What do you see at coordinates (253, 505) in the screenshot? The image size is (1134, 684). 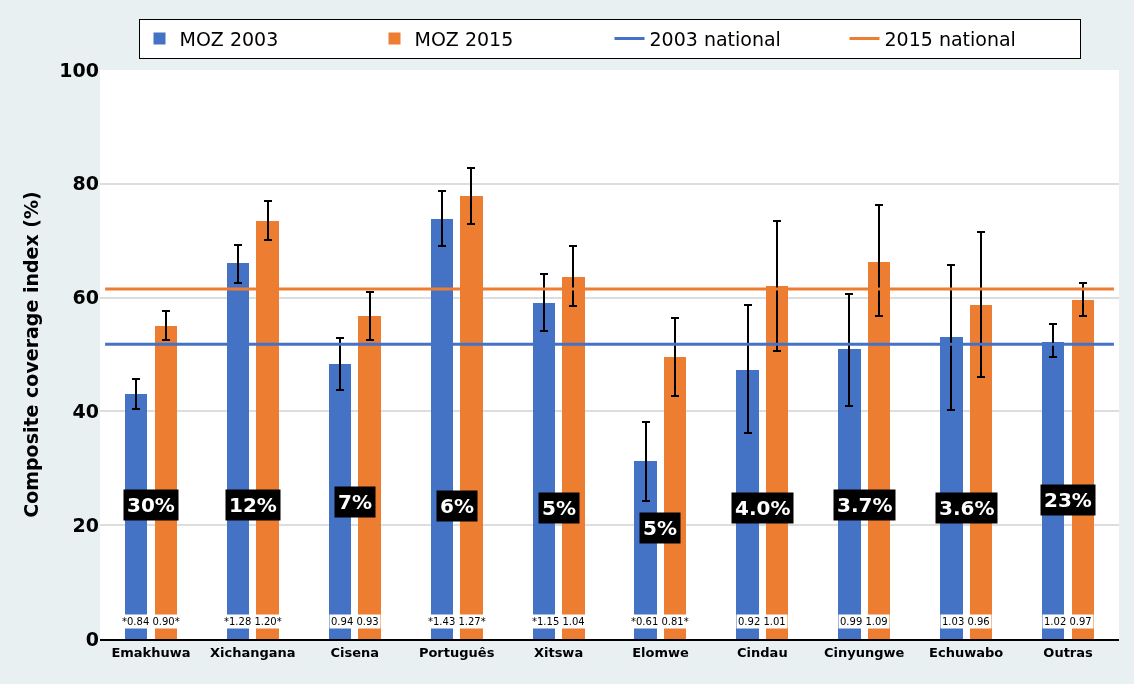 I see `annotation: 12%` at bounding box center [253, 505].